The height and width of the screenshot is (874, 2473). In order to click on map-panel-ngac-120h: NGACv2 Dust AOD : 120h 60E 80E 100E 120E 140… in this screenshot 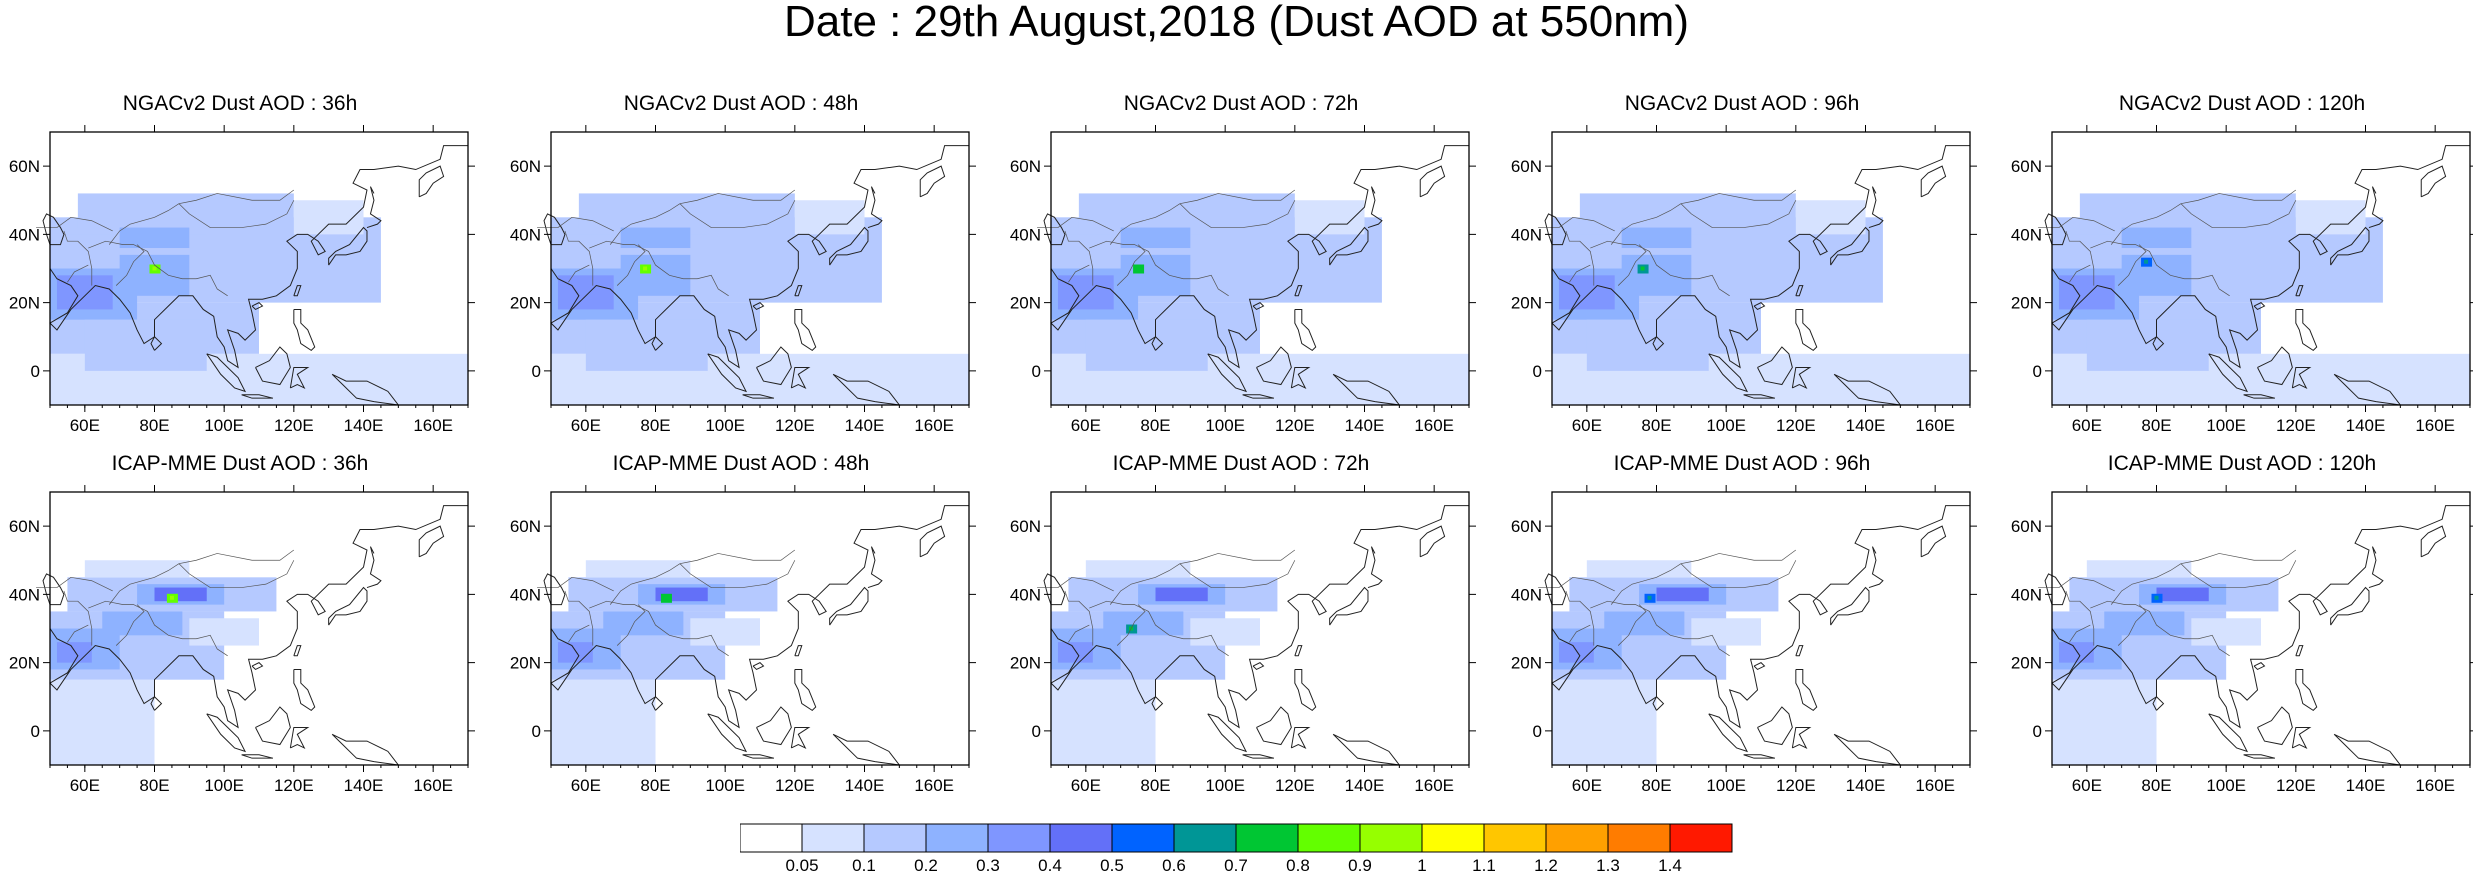, I will do `click(2242, 292)`.